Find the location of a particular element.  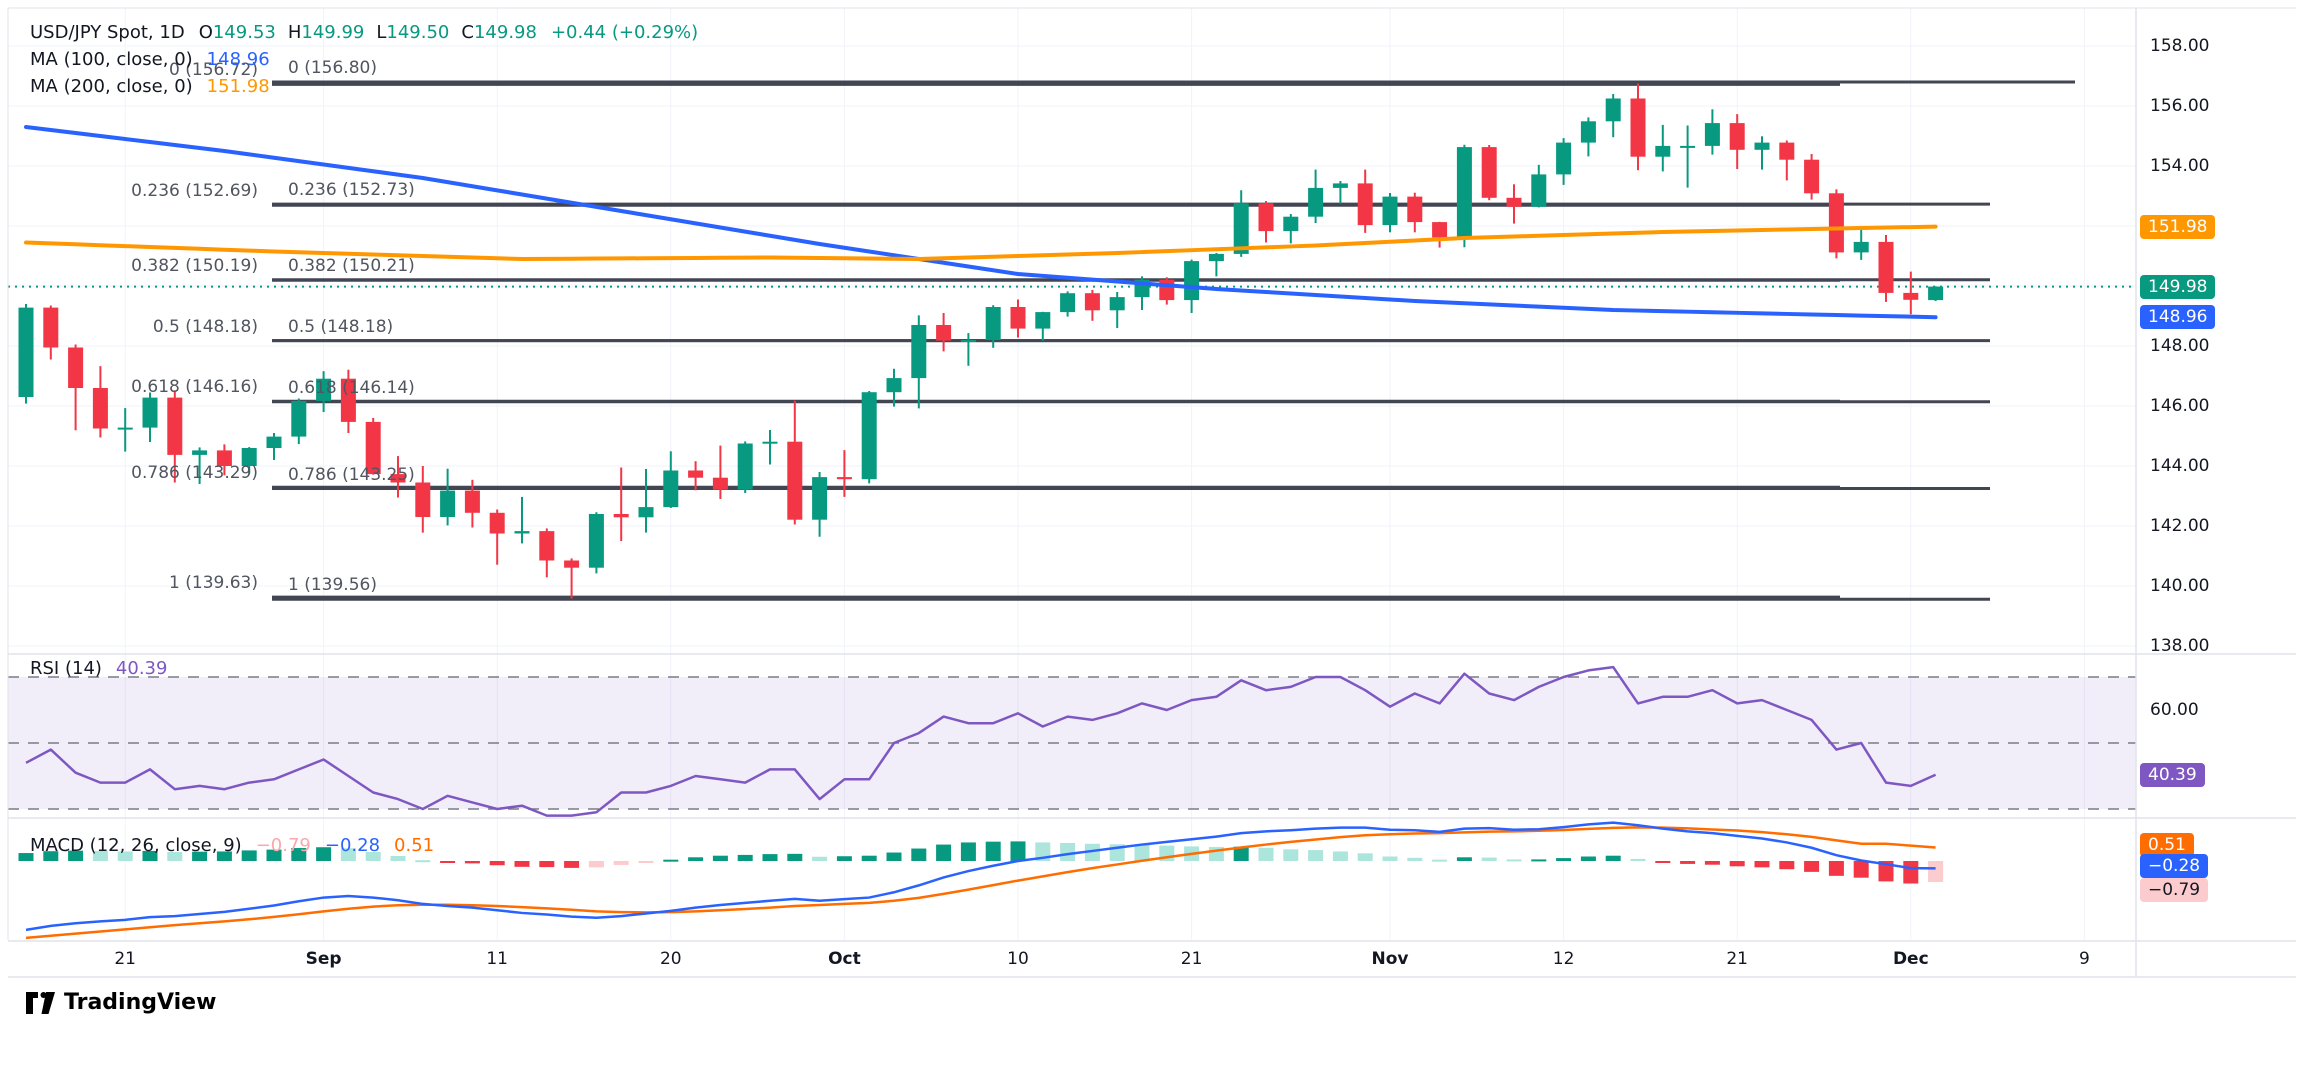

change-value: +0.44 (+0.29%) is located at coordinates (624, 32).